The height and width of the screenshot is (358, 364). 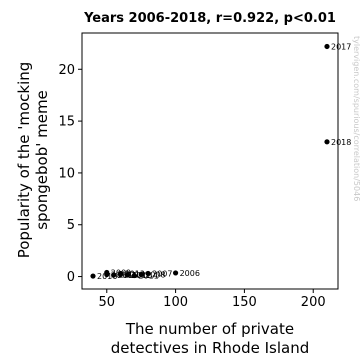 What do you see at coordinates (155, 274) in the screenshot?
I see `data-point-label-2008: 2008` at bounding box center [155, 274].